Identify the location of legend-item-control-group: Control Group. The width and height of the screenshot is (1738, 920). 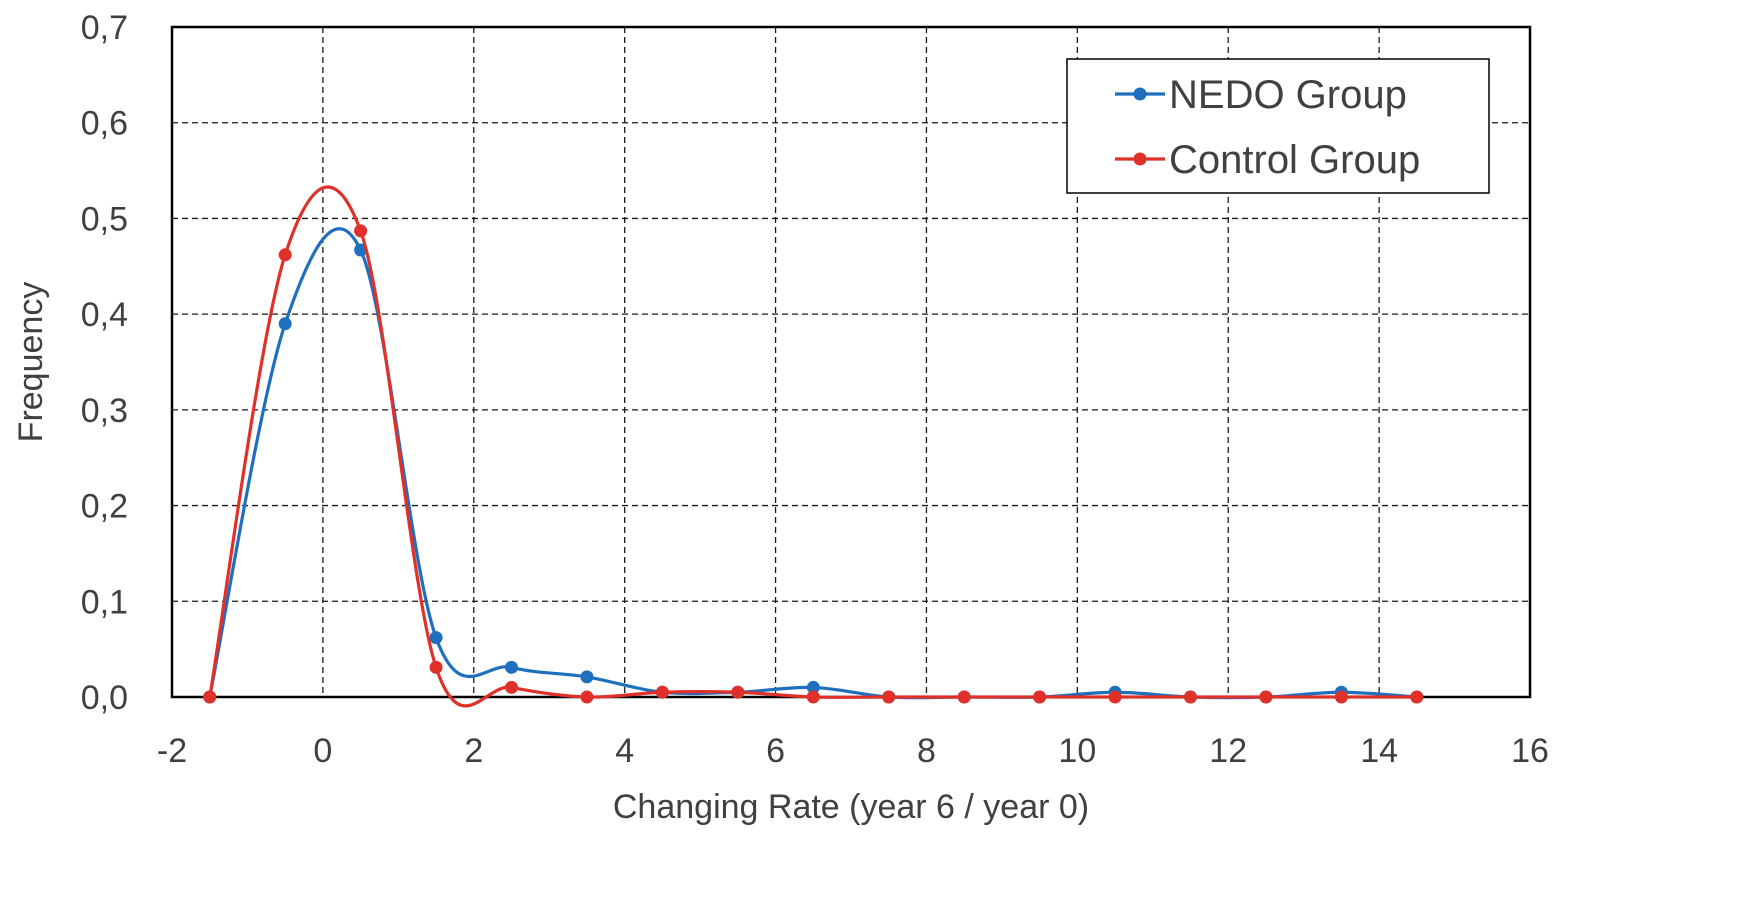
(1267, 160).